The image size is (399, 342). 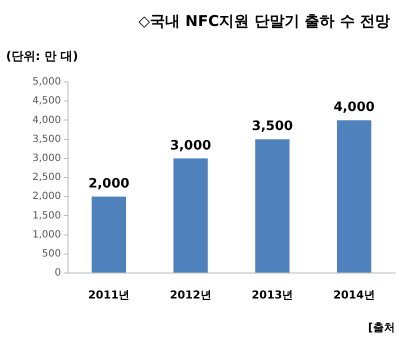 What do you see at coordinates (191, 146) in the screenshot?
I see `data-label: 3,000` at bounding box center [191, 146].